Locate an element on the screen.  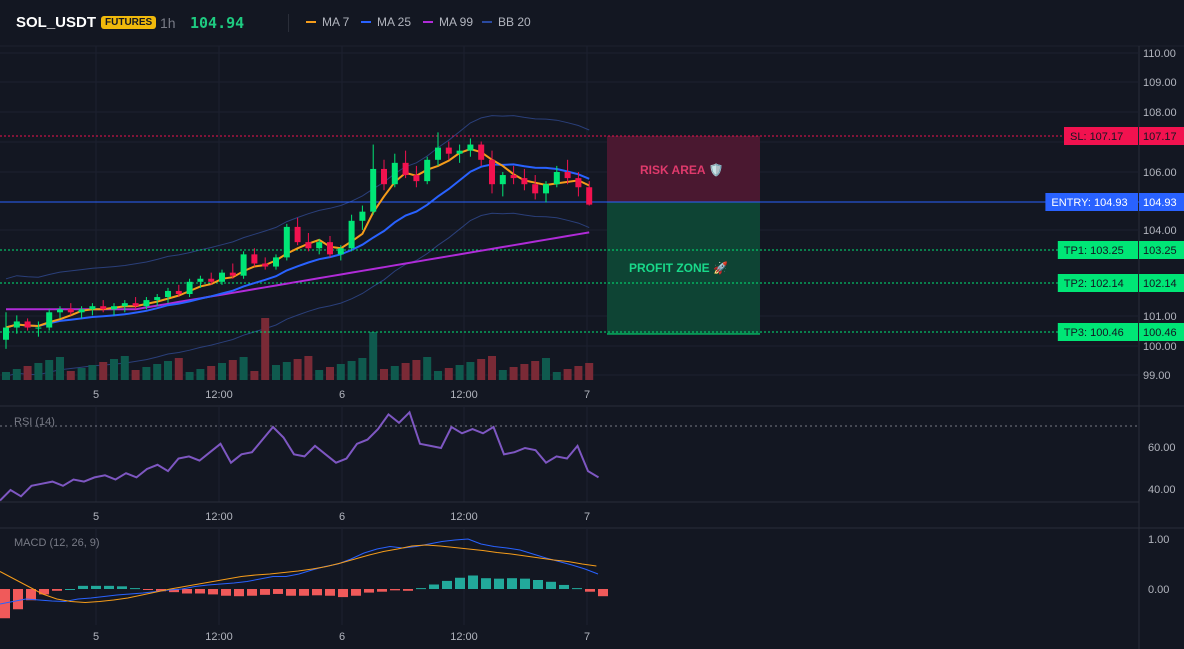
legend-ma7: MA 7 is located at coordinates (327, 22).